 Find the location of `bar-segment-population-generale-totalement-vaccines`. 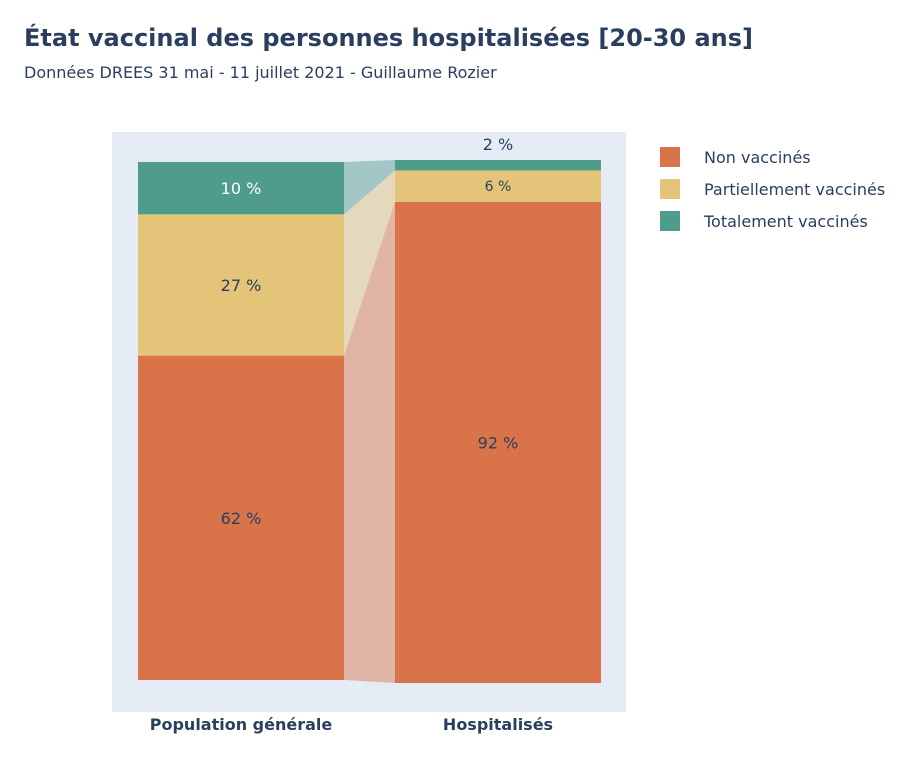

bar-segment-population-generale-totalement-vaccines is located at coordinates (241, 188).